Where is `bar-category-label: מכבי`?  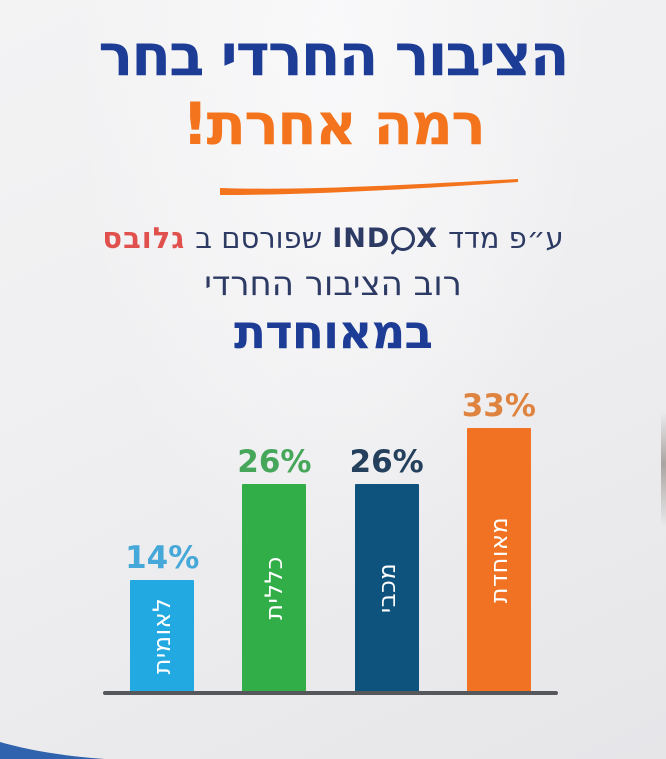 bar-category-label: מכבי is located at coordinates (386, 588).